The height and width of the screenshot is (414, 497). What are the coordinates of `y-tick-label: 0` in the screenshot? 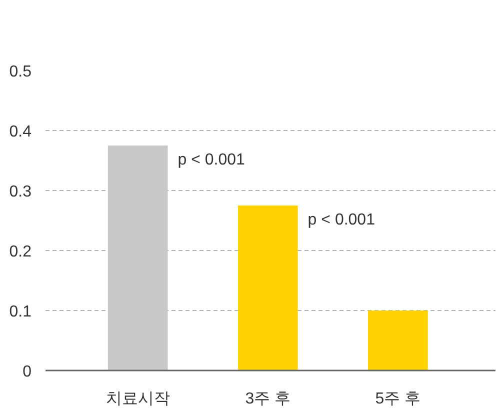 It's located at (27, 372).